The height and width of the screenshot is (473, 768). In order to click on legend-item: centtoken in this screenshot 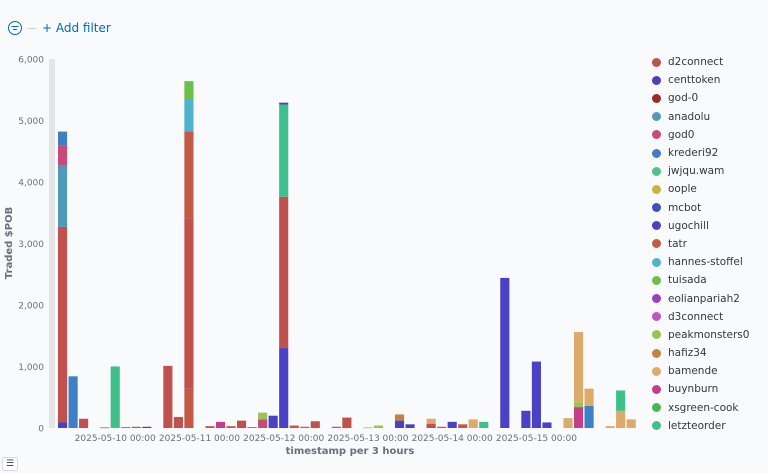, I will do `click(710, 80)`.